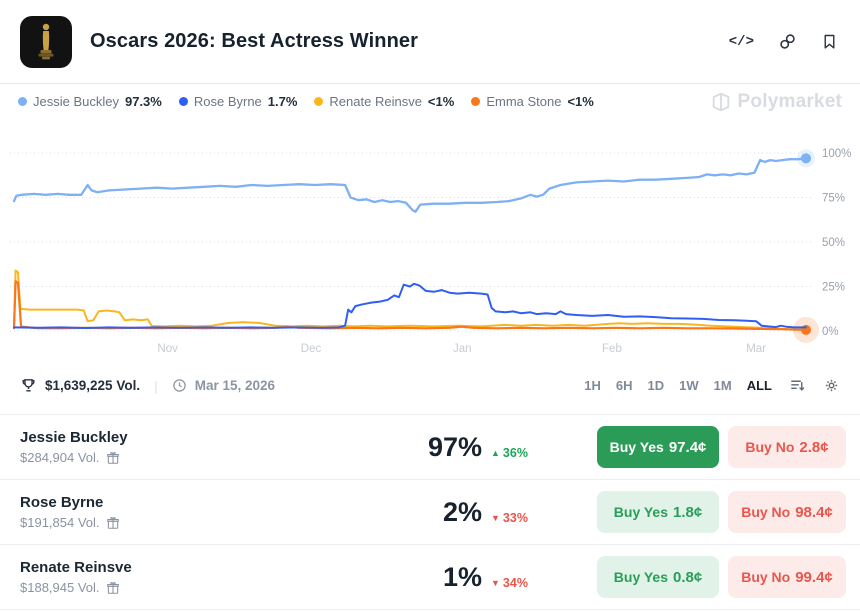  I want to click on buy-yes-button: Buy Yes 97.4¢, so click(658, 447).